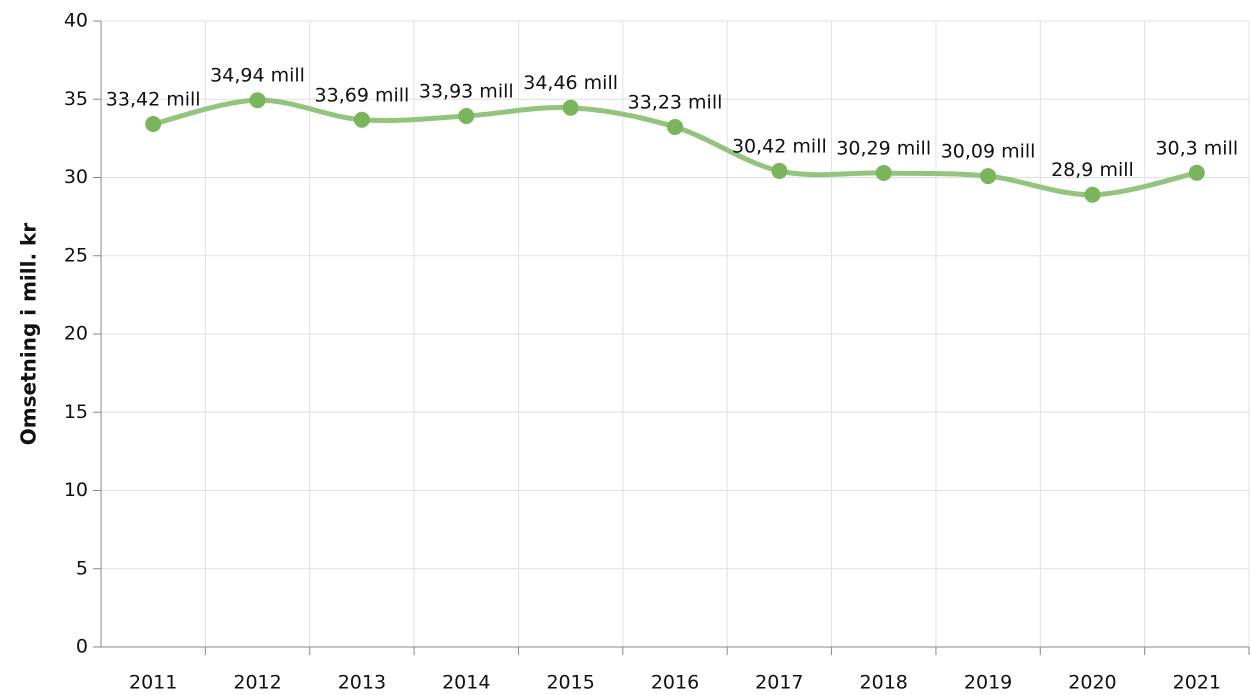  I want to click on x-tick-label: 2019, so click(988, 683).